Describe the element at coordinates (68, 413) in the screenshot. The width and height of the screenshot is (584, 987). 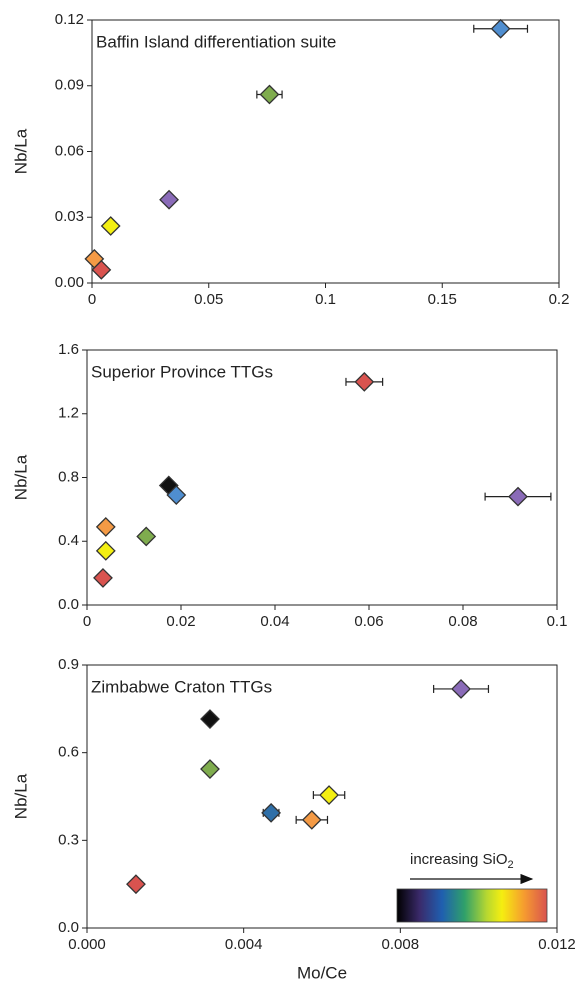
I see `y-tick-label: 1.2` at that location.